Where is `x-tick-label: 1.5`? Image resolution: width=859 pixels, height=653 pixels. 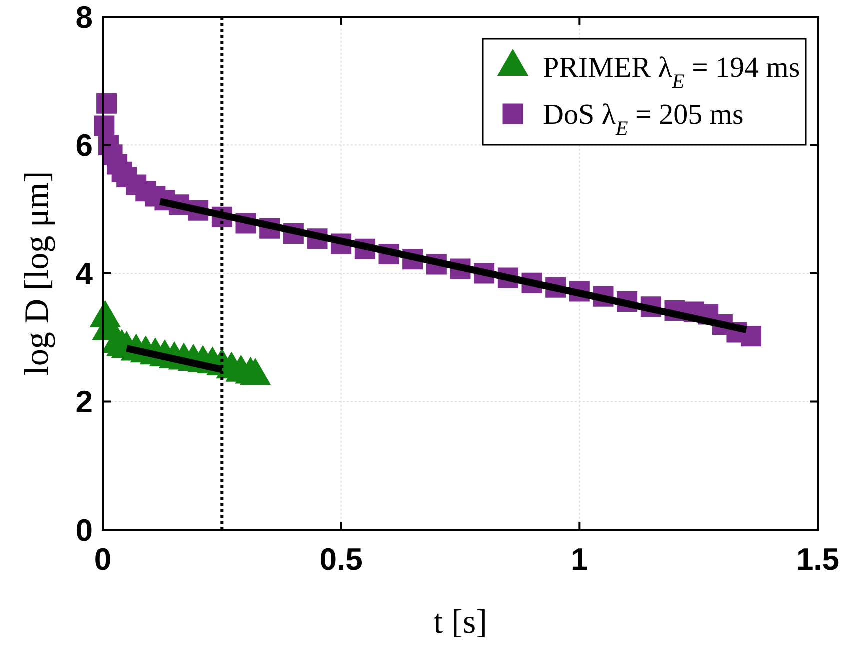 x-tick-label: 1.5 is located at coordinates (818, 559).